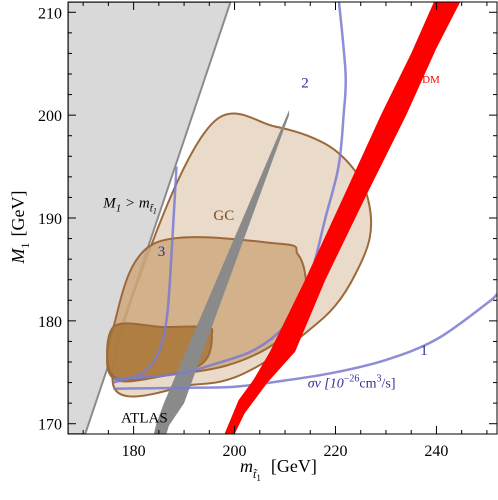  I want to click on x-tick-label: 240, so click(436, 451).